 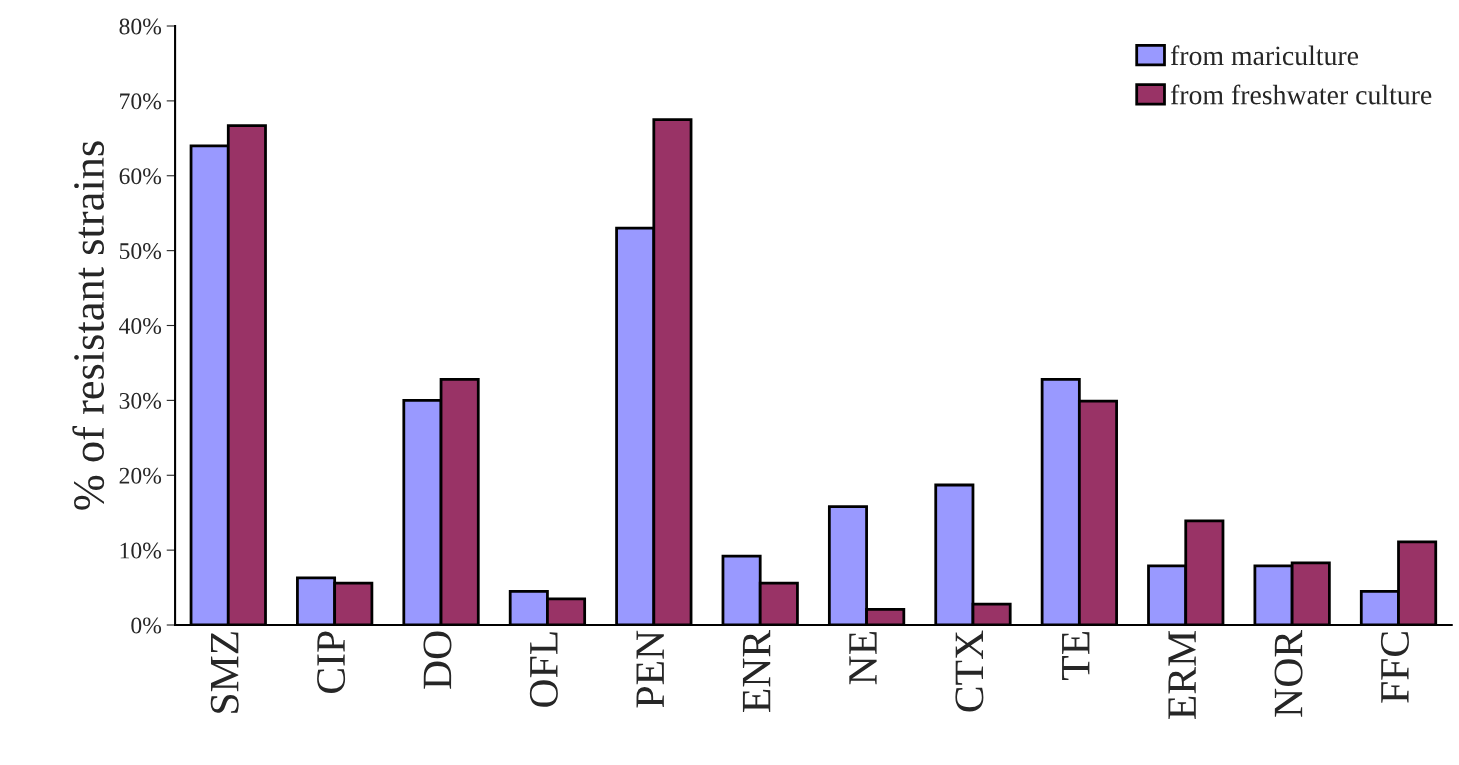 I want to click on y-tick-label: 10%, so click(x=141, y=550).